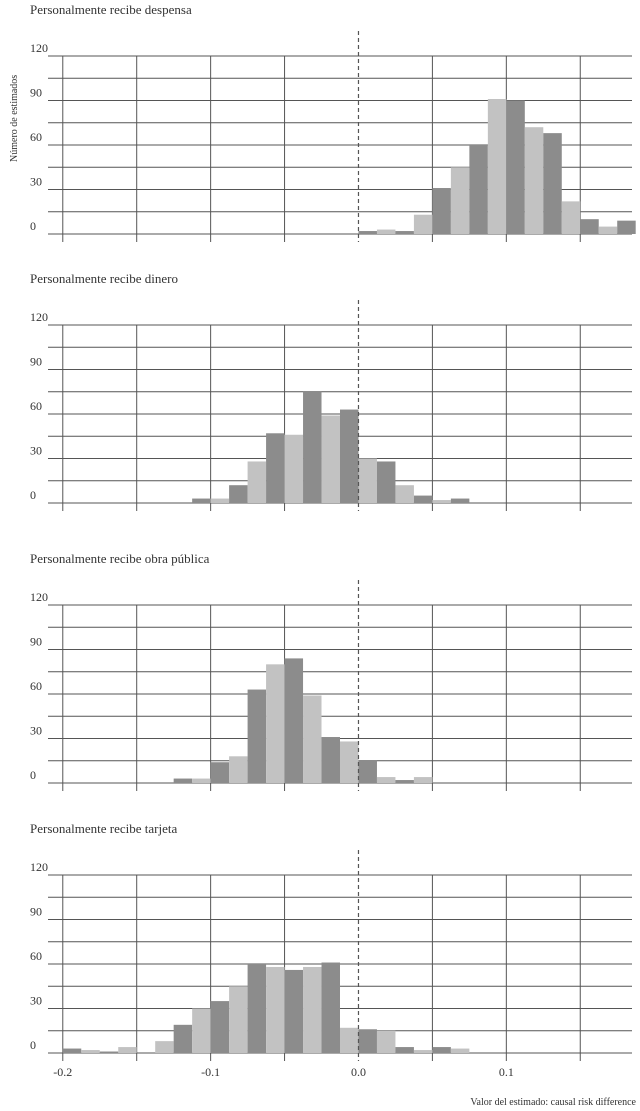  What do you see at coordinates (111, 9) in the screenshot?
I see `panel-title: Personalmente recibe despensa` at bounding box center [111, 9].